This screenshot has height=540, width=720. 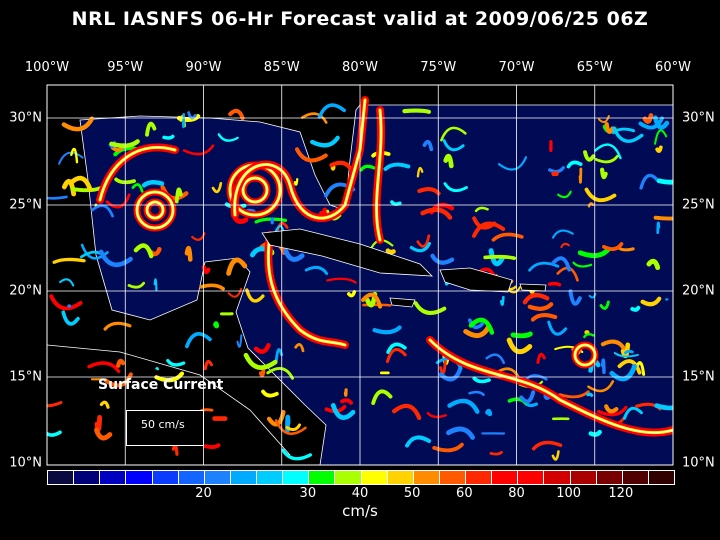 What do you see at coordinates (255, 190) in the screenshot?
I see `eddy-ring` at bounding box center [255, 190].